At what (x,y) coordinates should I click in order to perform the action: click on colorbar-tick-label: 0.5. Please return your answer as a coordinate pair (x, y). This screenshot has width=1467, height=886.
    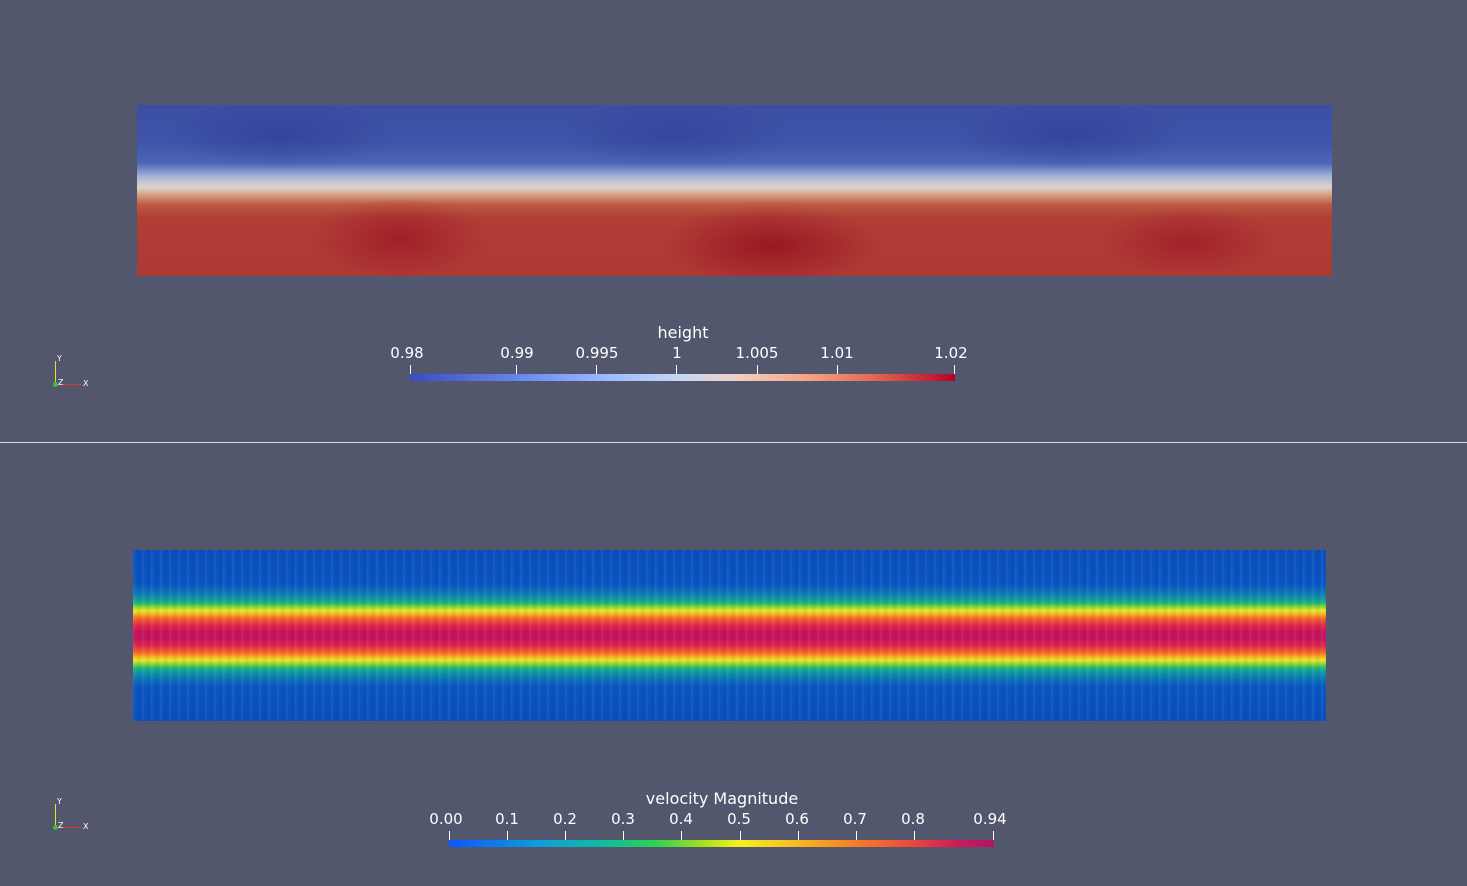
    Looking at the image, I should click on (739, 819).